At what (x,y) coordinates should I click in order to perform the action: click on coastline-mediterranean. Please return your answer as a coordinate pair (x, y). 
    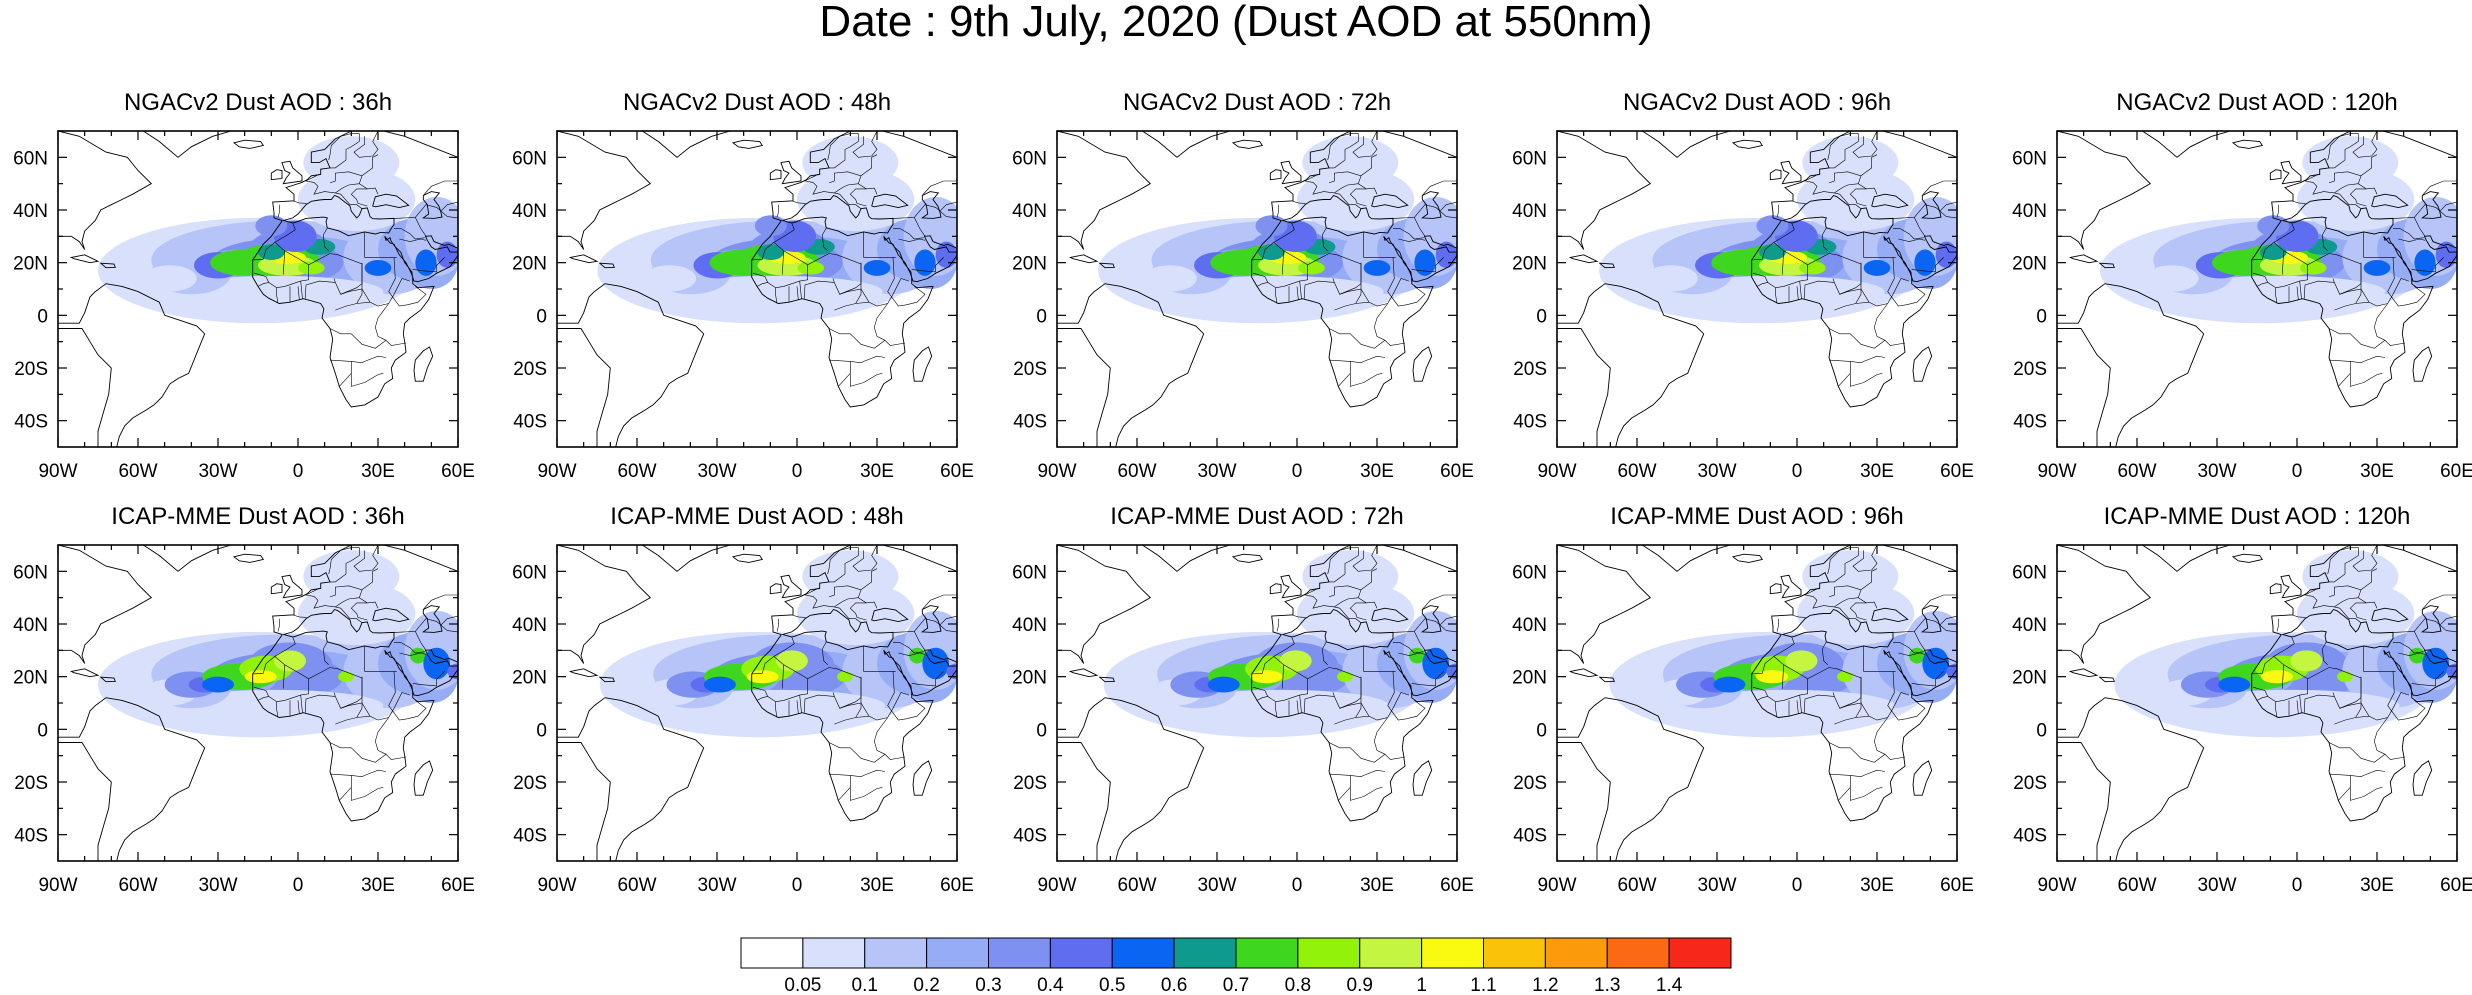
    Looking at the image, I should click on (2337, 629).